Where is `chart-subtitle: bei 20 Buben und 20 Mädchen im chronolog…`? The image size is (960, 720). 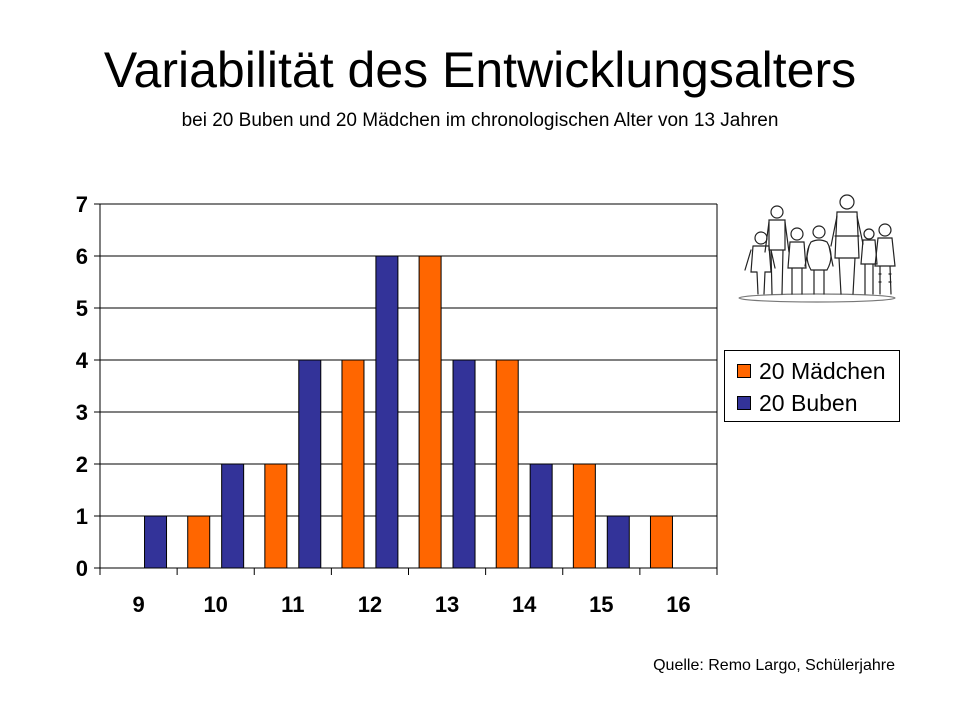
chart-subtitle: bei 20 Buben und 20 Mädchen im chronolog… is located at coordinates (480, 120).